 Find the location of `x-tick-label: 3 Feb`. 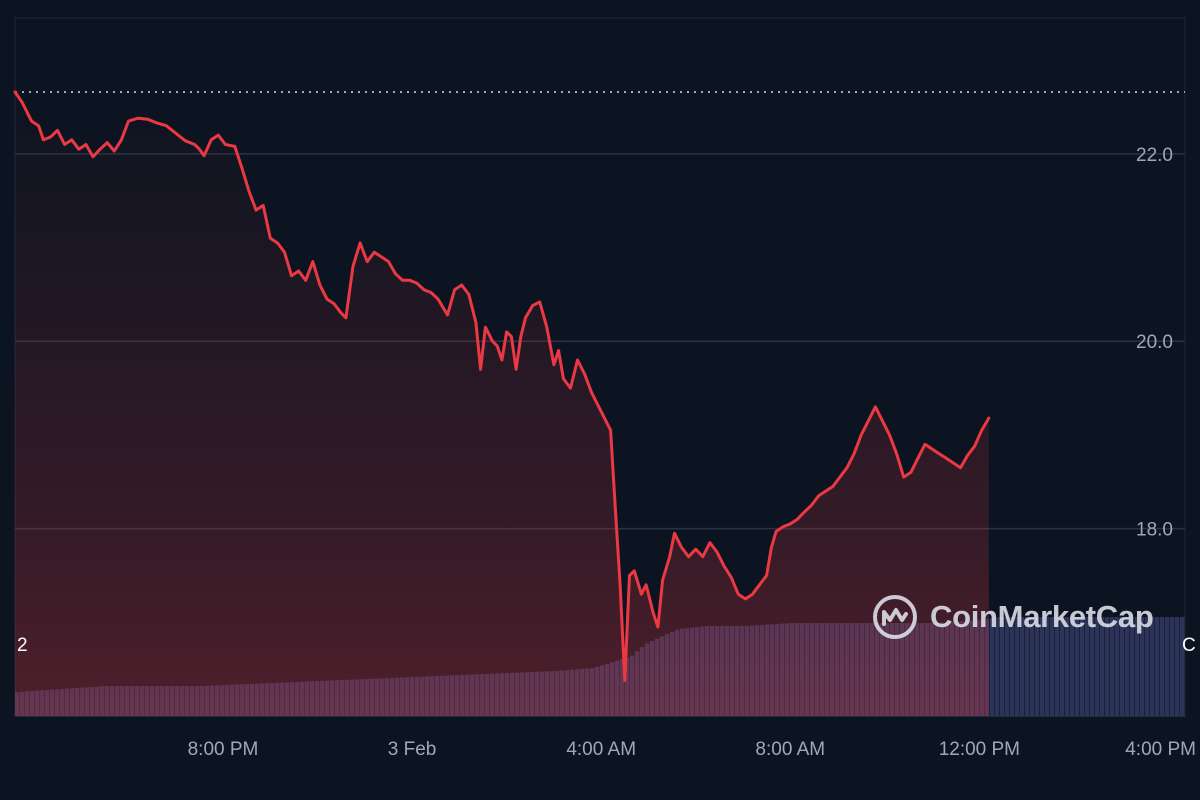

x-tick-label: 3 Feb is located at coordinates (412, 749).